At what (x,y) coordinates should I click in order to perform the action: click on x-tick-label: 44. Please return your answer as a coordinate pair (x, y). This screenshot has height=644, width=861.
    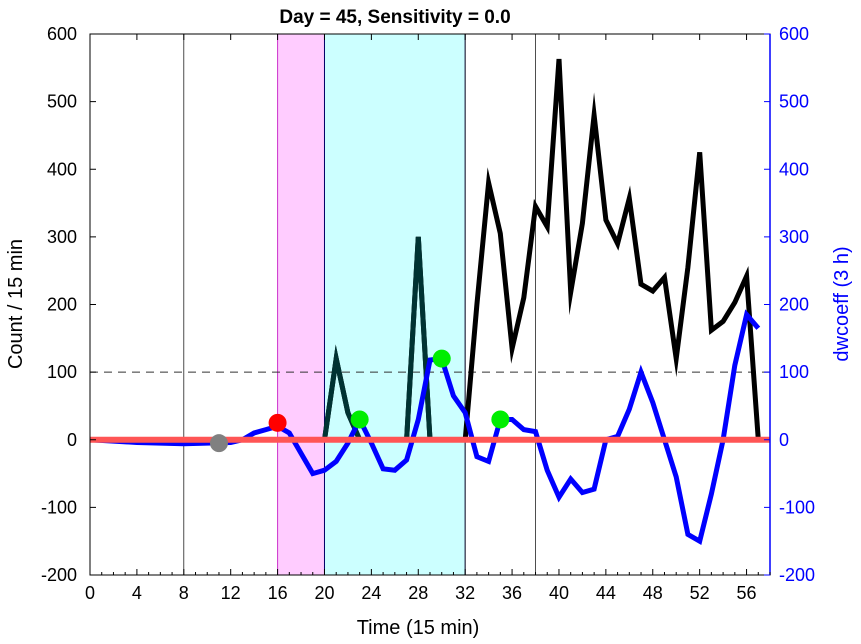
    Looking at the image, I should click on (606, 593).